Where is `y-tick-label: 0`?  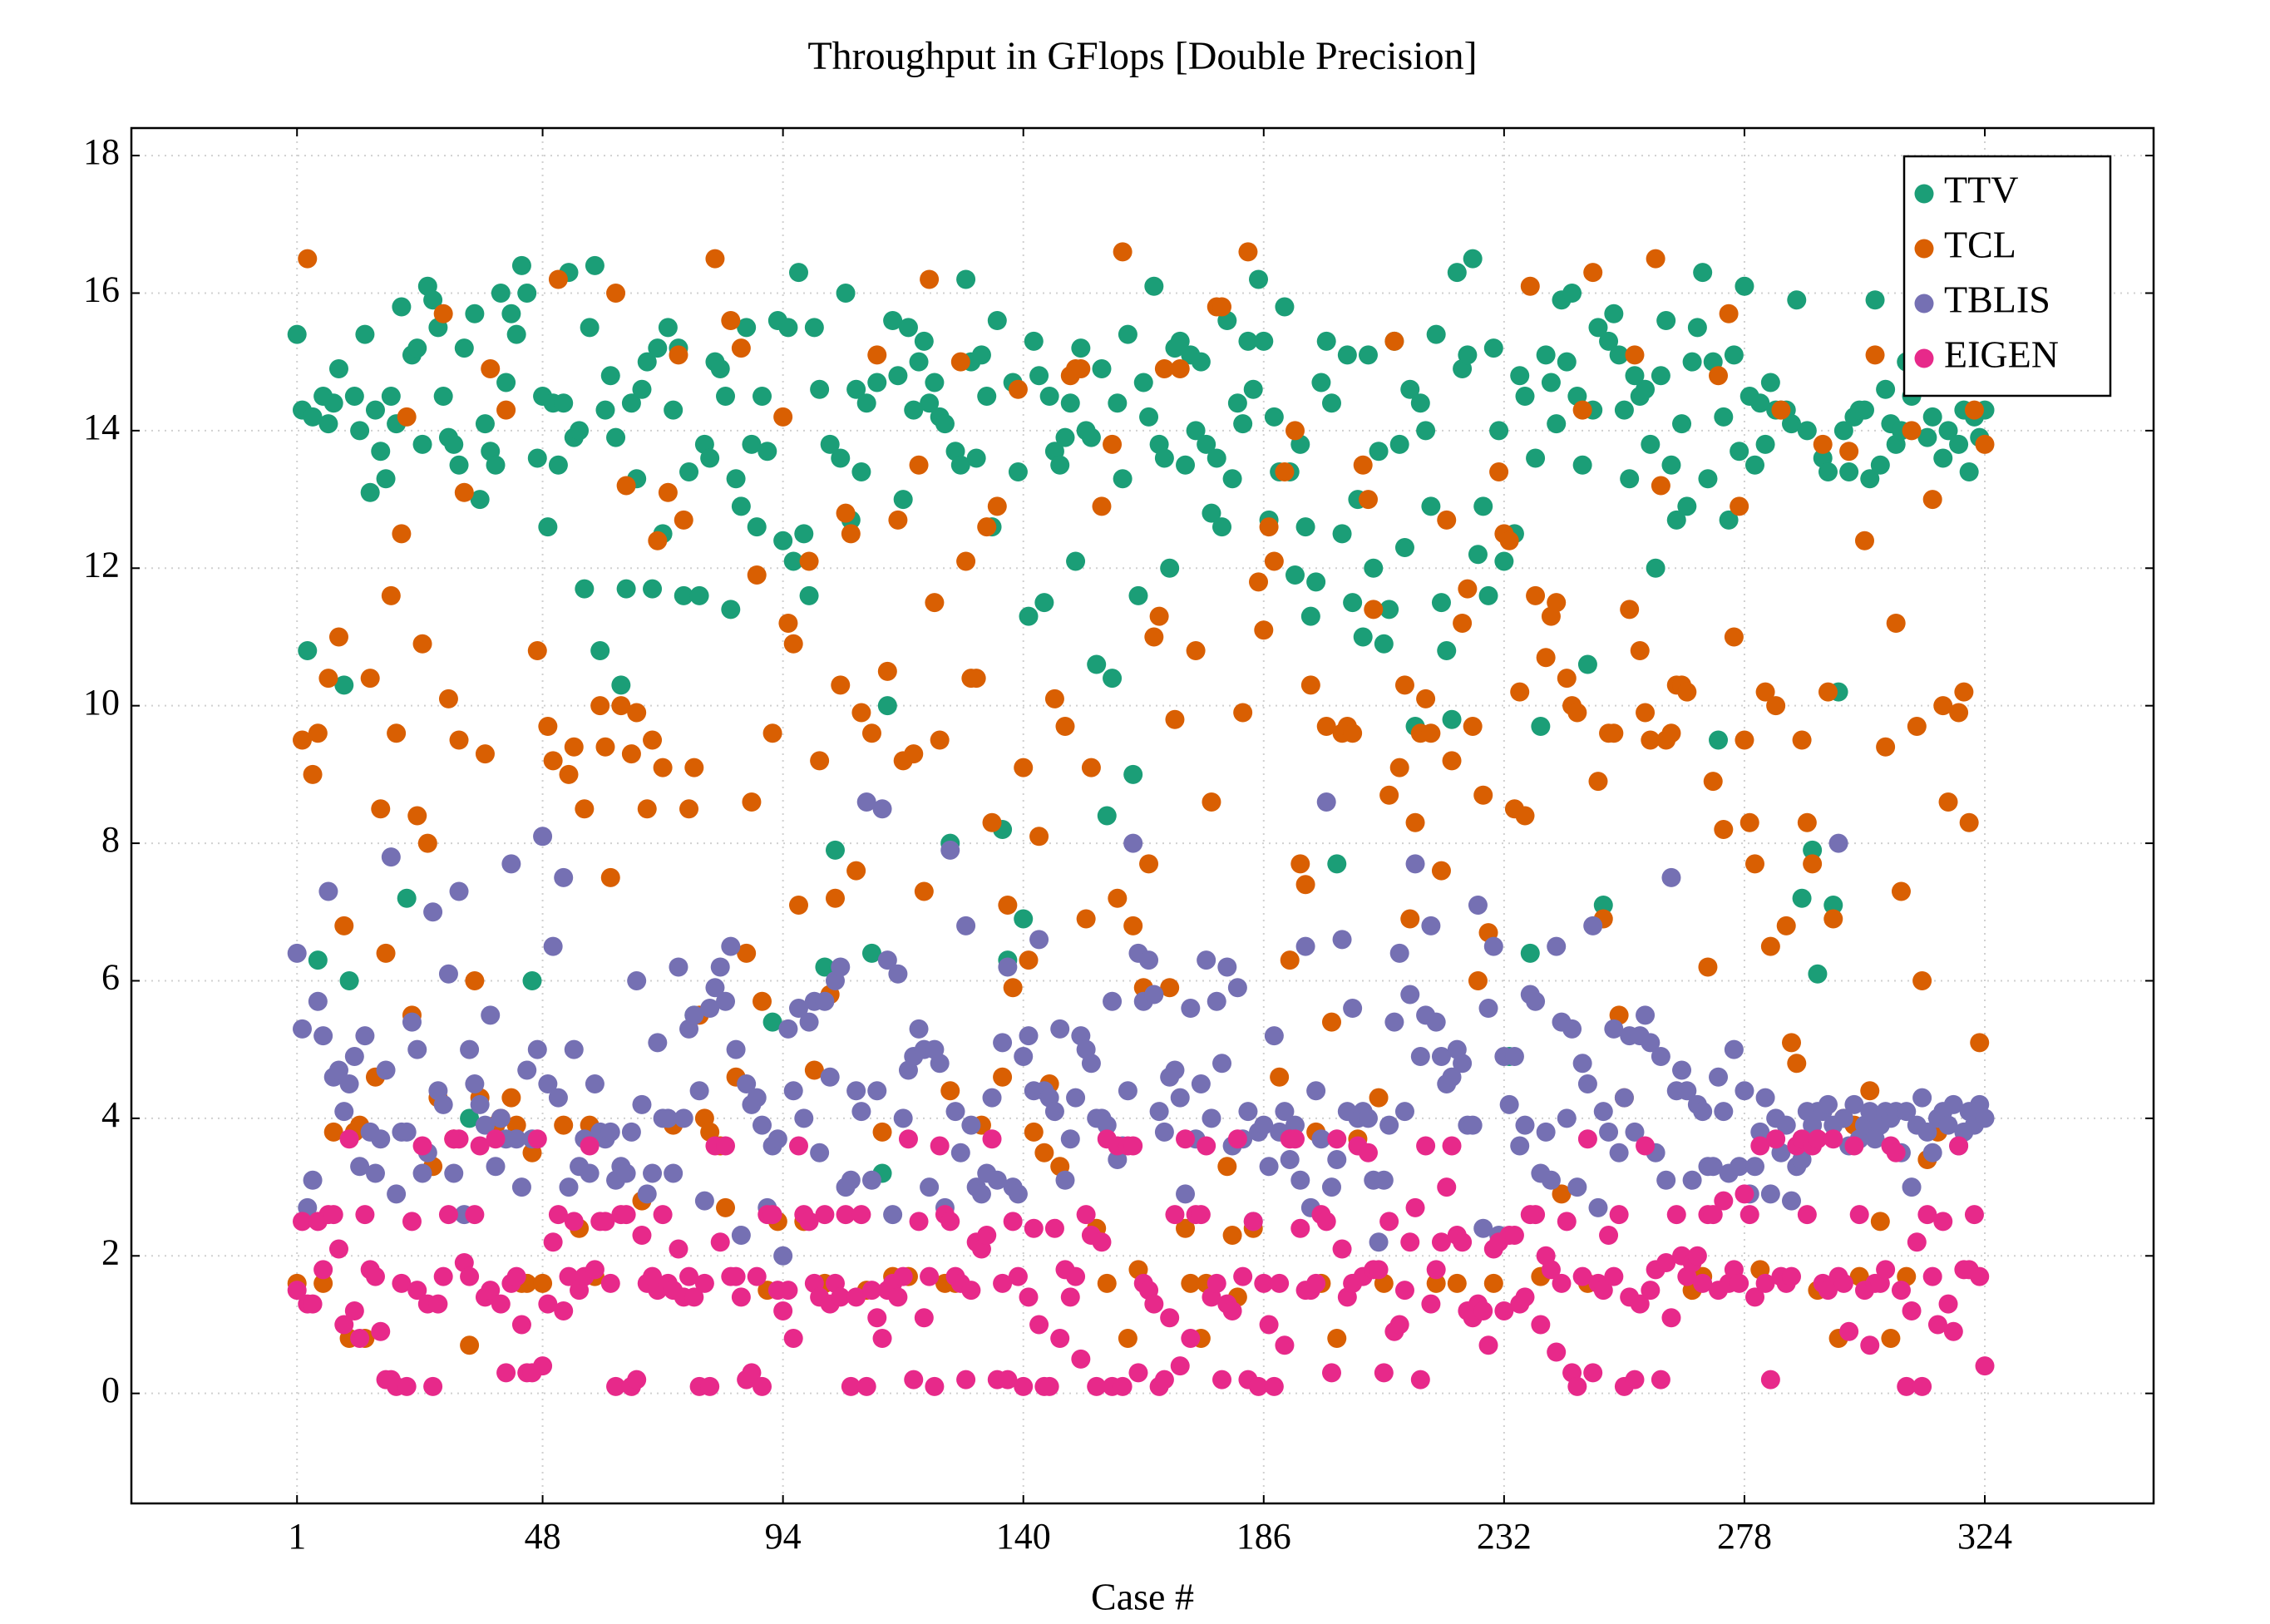 y-tick-label: 0 is located at coordinates (110, 1390).